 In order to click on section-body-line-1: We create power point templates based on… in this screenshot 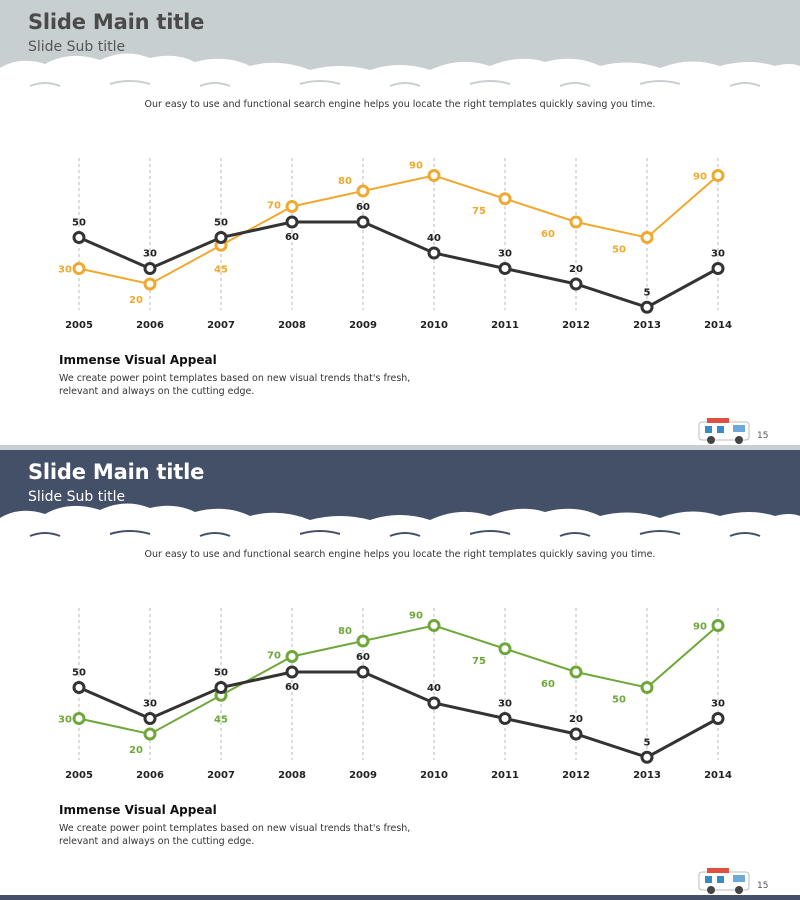, I will do `click(235, 378)`.